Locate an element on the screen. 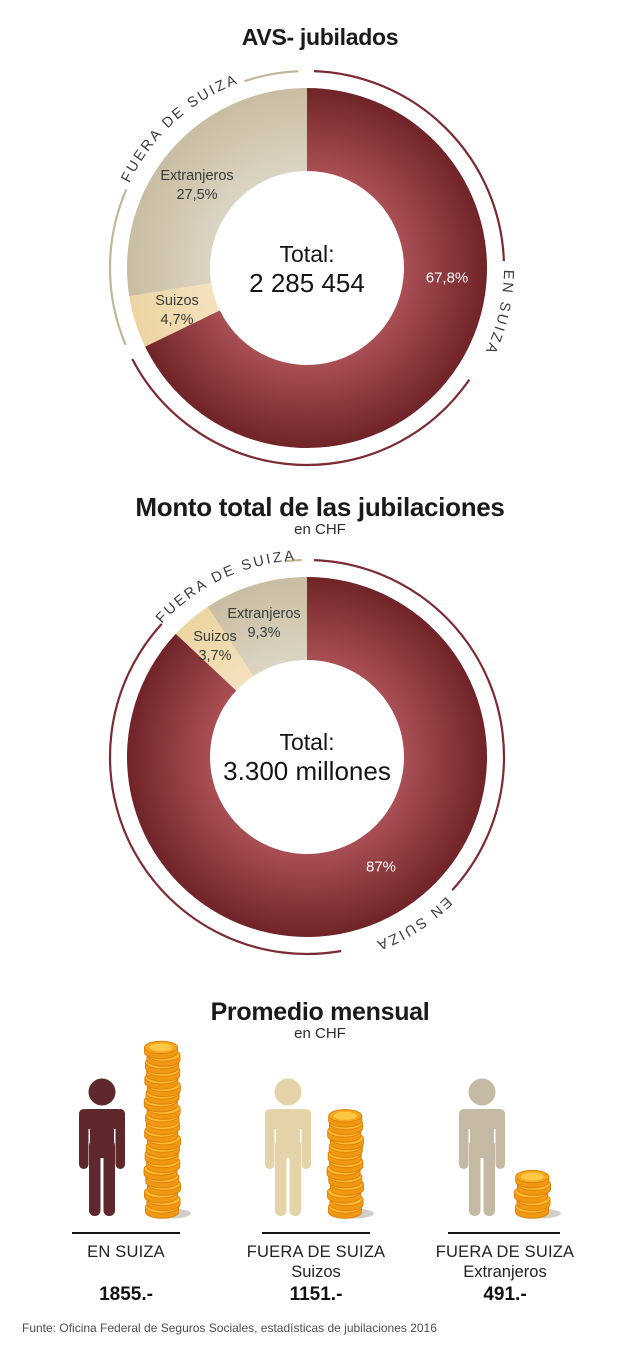 Image resolution: width=640 pixels, height=1346 pixels. chart2-label-suizos: Suizos 3,7% is located at coordinates (215, 647).